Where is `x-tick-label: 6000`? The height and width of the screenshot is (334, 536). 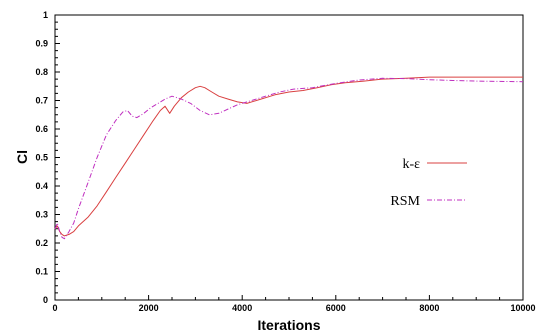
x-tick-label: 6000 is located at coordinates (336, 308).